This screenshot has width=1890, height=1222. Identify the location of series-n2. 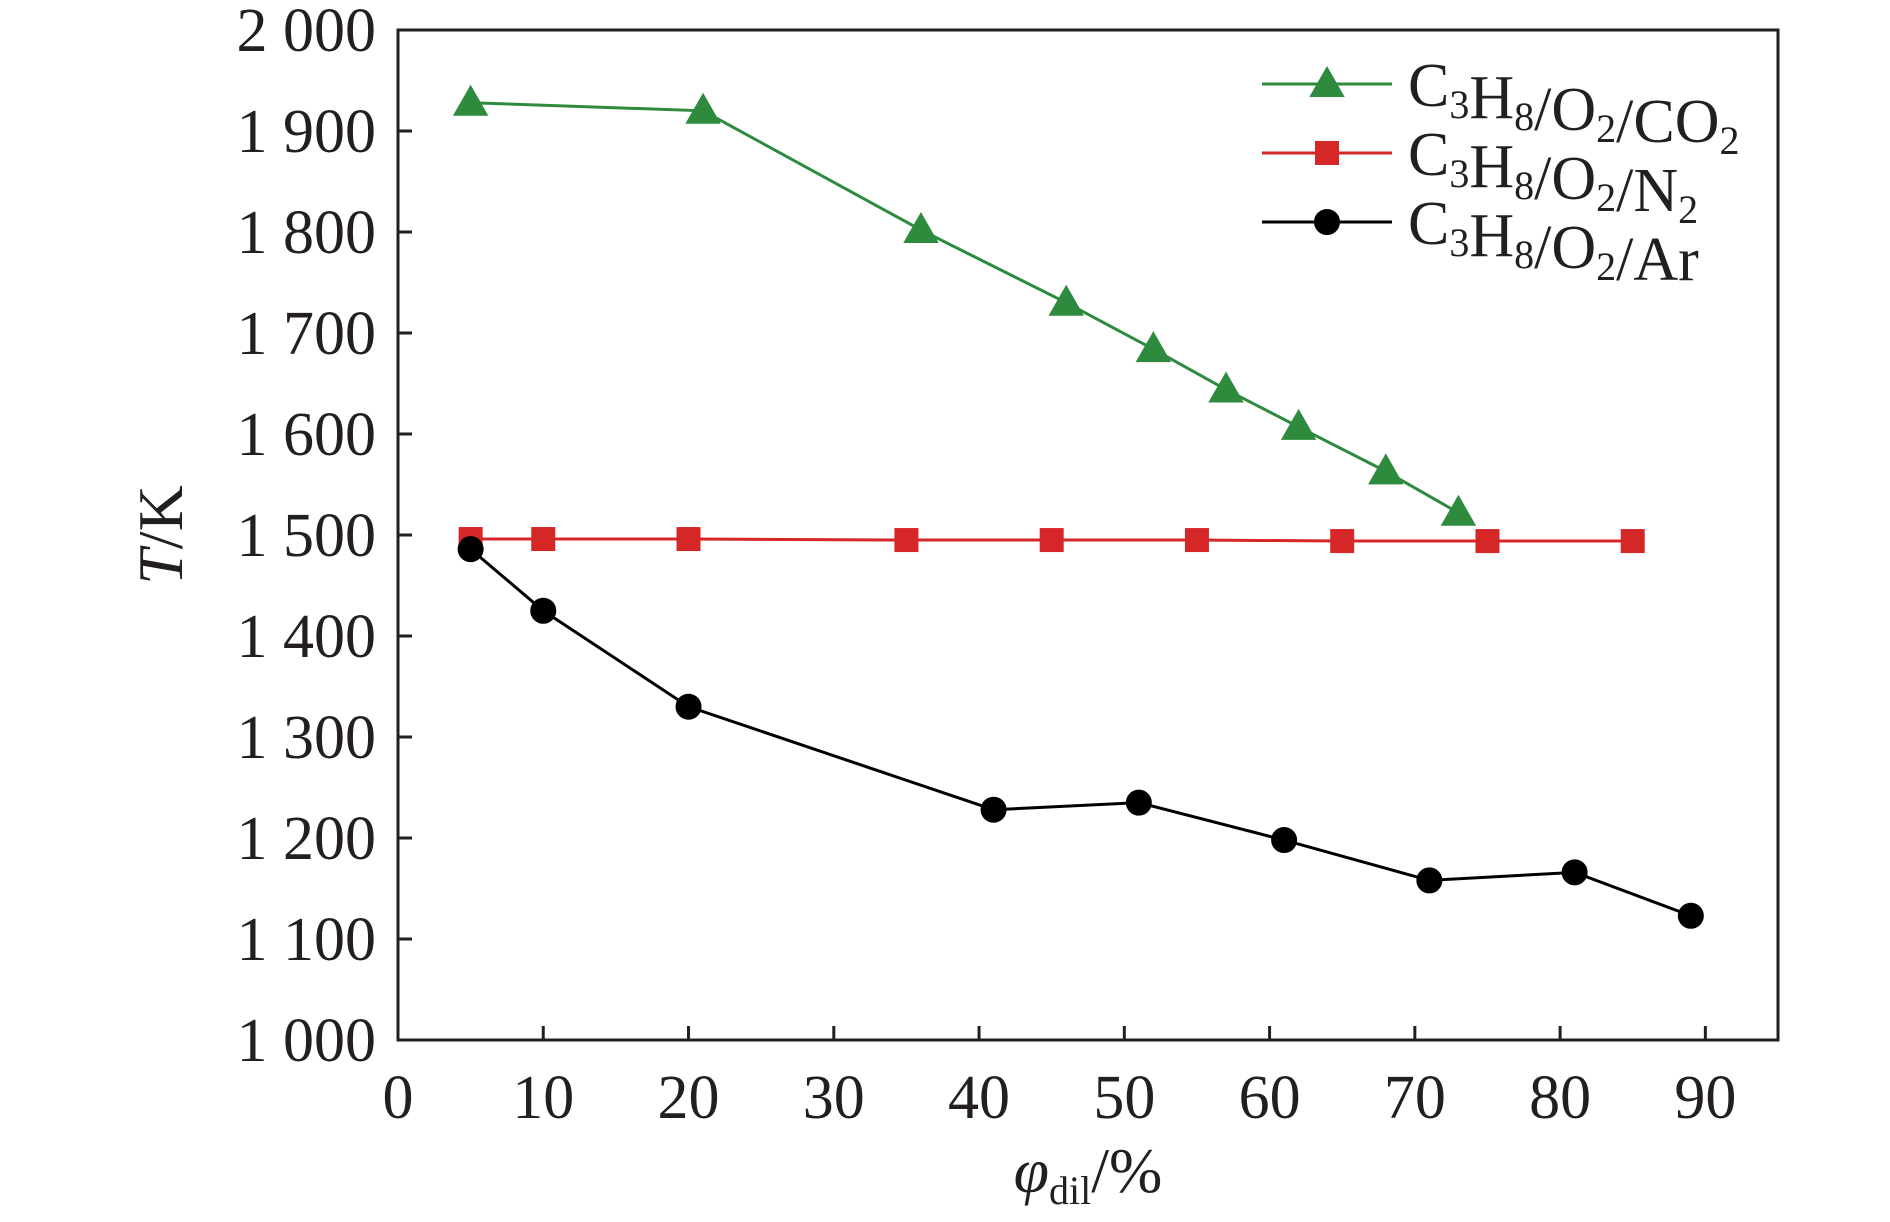
(1051, 540).